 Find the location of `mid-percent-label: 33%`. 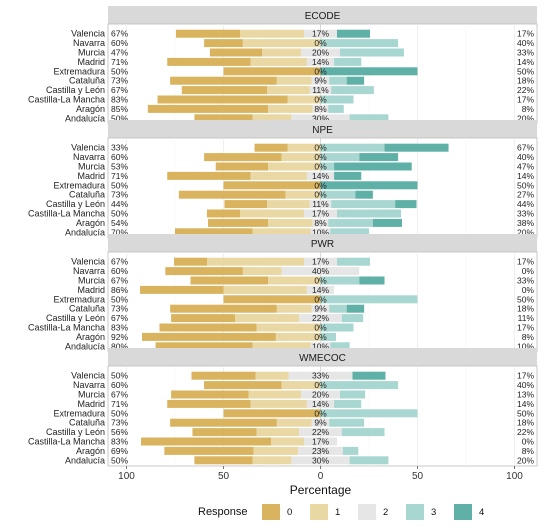

mid-percent-label: 33% is located at coordinates (320, 376).